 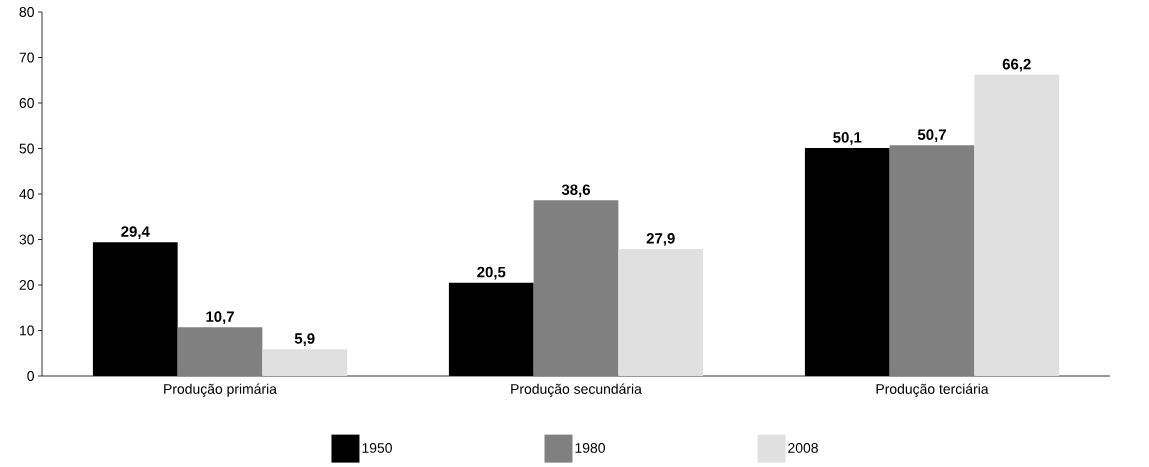 What do you see at coordinates (27, 330) in the screenshot?
I see `y-tick-label: 10` at bounding box center [27, 330].